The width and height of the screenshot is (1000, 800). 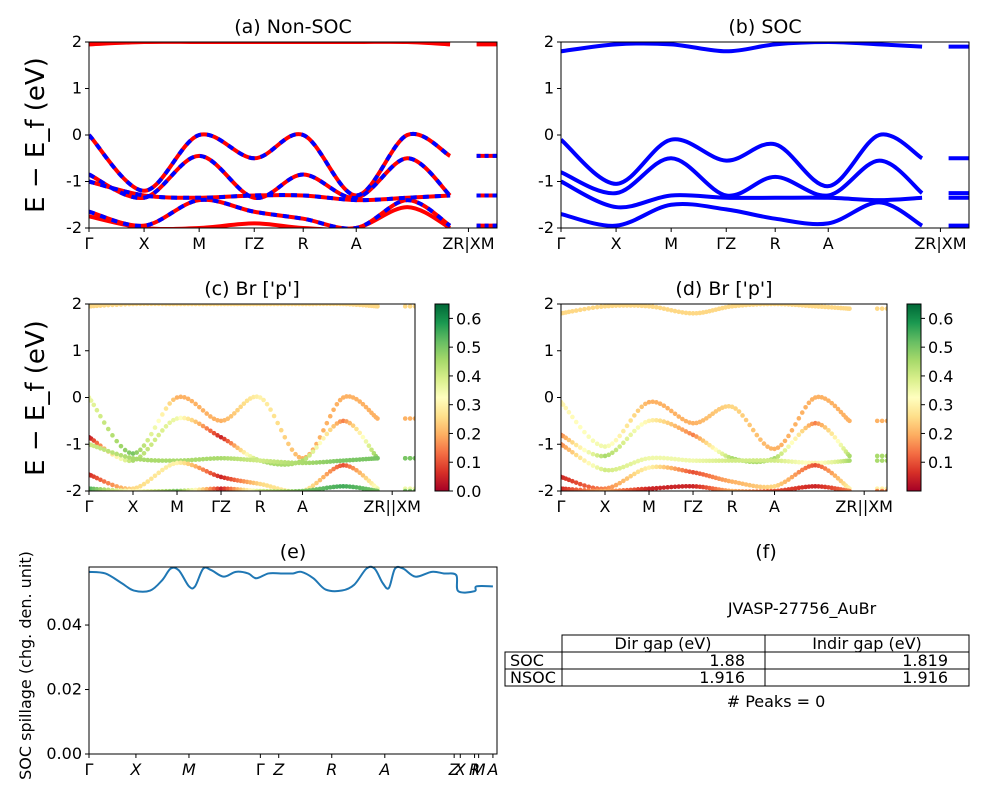 I want to click on x-tick-label: A, so click(x=774, y=506).